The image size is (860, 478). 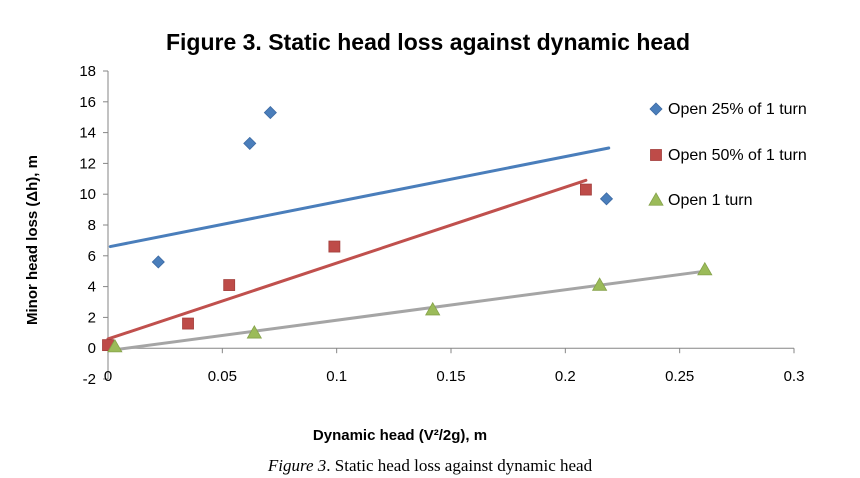 I want to click on y-tick-label: 8, so click(x=92, y=225).